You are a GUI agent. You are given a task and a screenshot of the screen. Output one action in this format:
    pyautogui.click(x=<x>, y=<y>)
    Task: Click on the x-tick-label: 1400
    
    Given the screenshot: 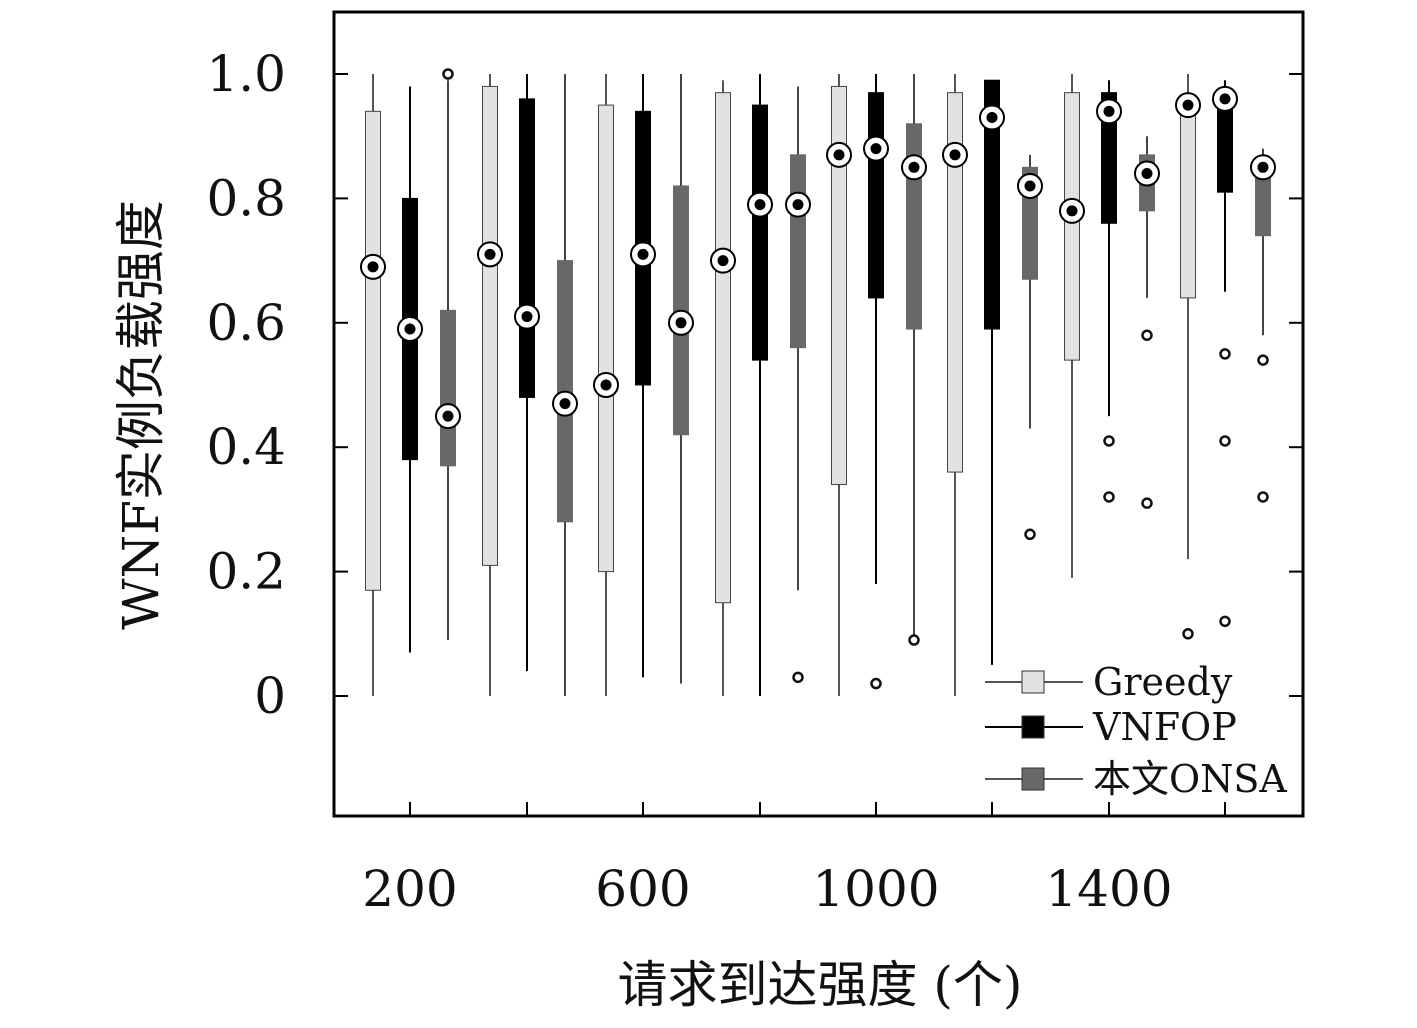 What is the action you would take?
    pyautogui.click(x=1108, y=889)
    